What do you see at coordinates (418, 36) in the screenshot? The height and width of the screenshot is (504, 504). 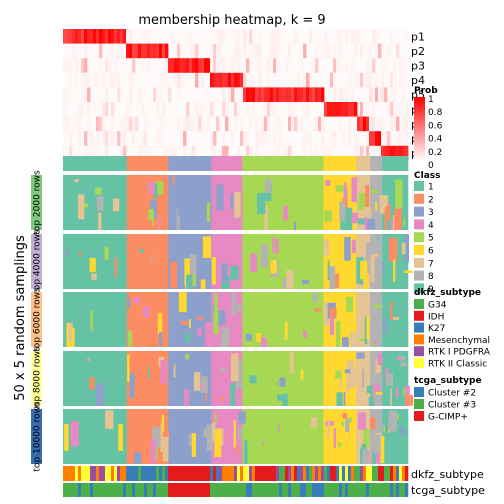 I see `prob-row-label: p1` at bounding box center [418, 36].